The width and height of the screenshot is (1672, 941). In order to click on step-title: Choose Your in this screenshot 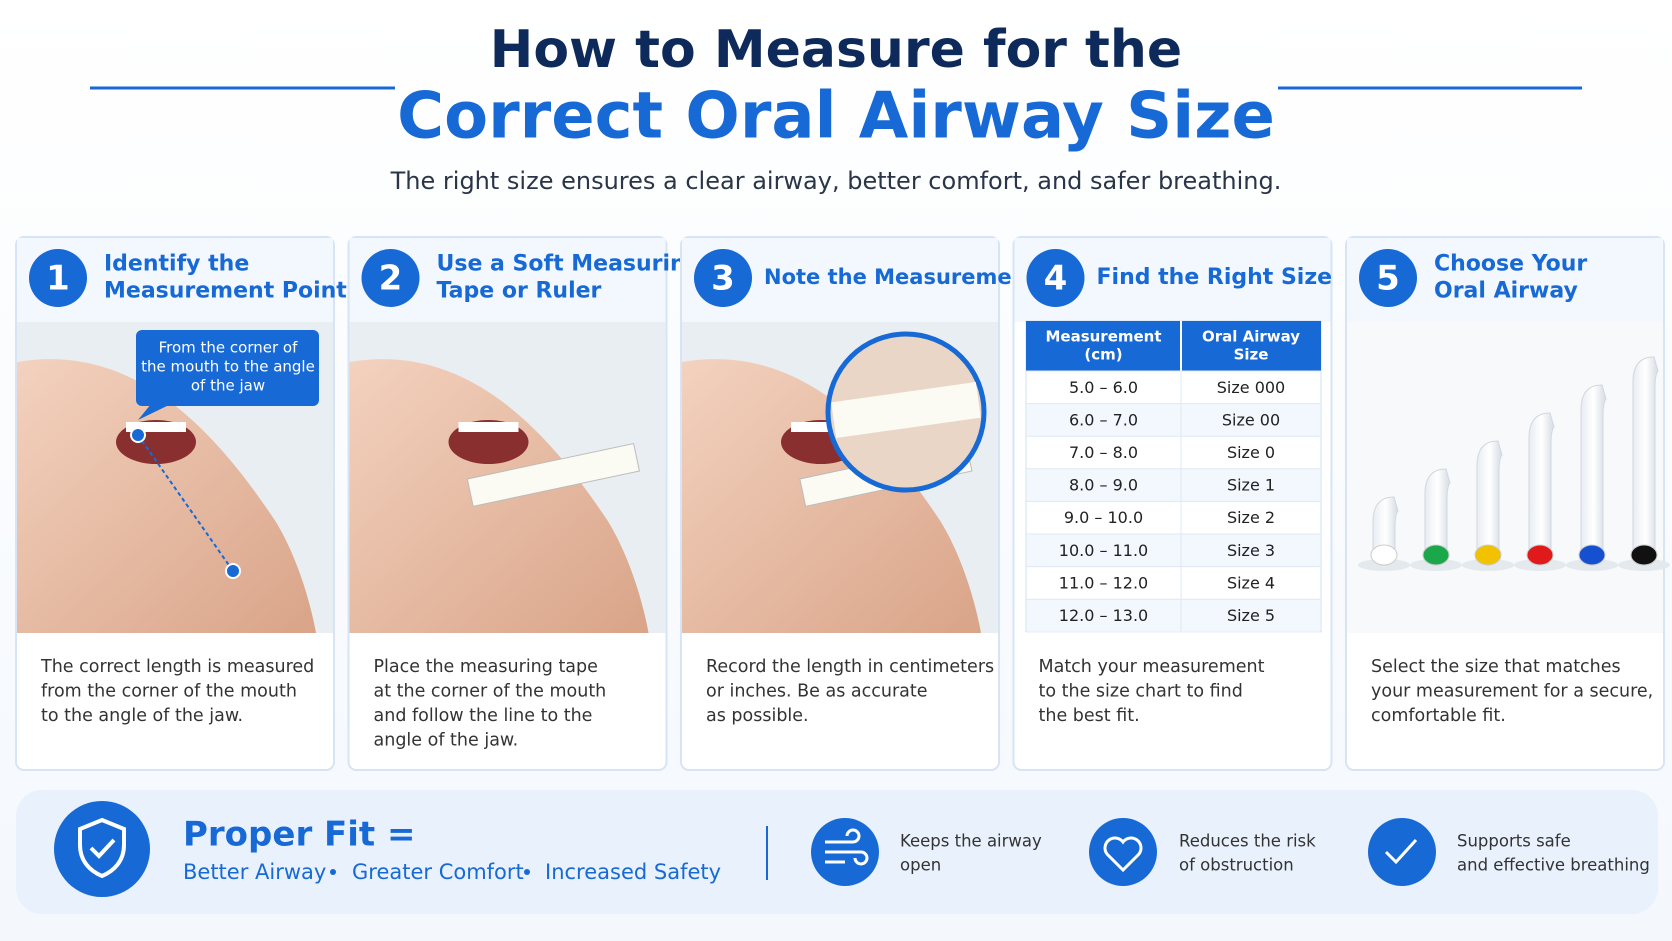, I will do `click(1510, 264)`.